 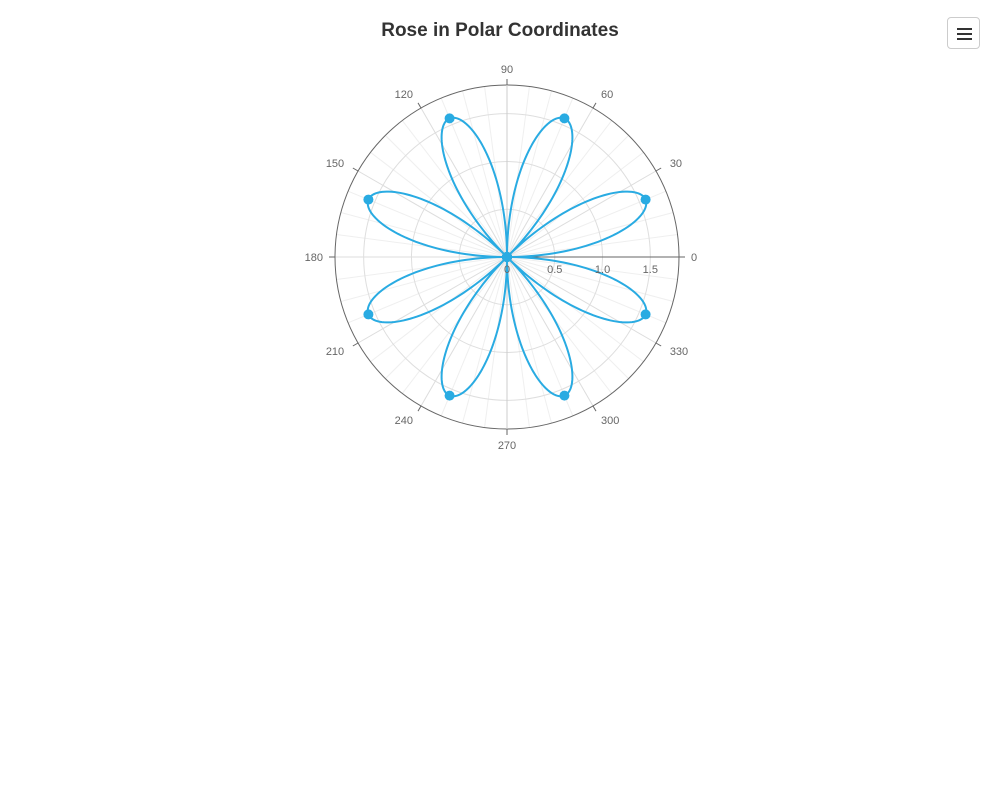 I want to click on chart-title: Rose in Polar Coordinates, so click(x=500, y=30).